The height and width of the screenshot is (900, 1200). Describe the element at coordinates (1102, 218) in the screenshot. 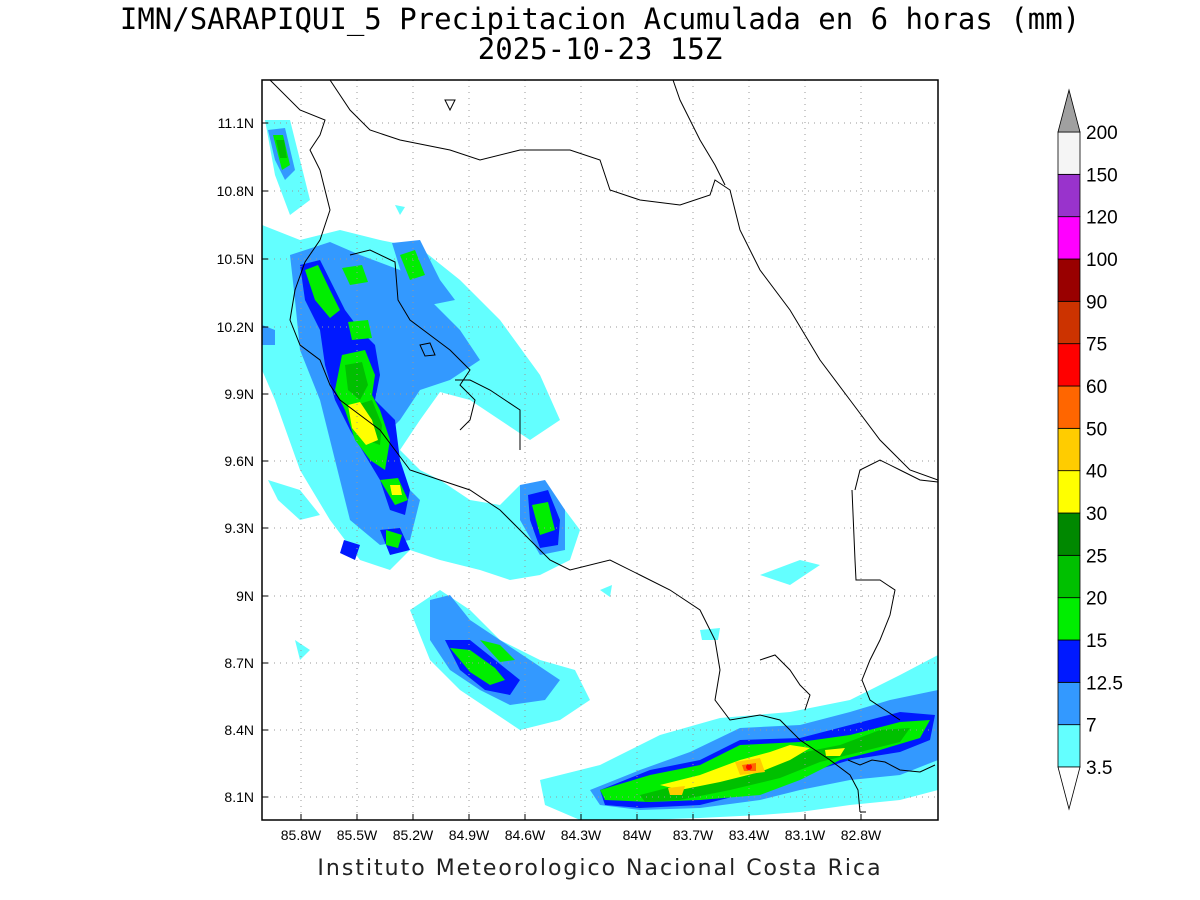

I see `colorbar-label: 120` at that location.